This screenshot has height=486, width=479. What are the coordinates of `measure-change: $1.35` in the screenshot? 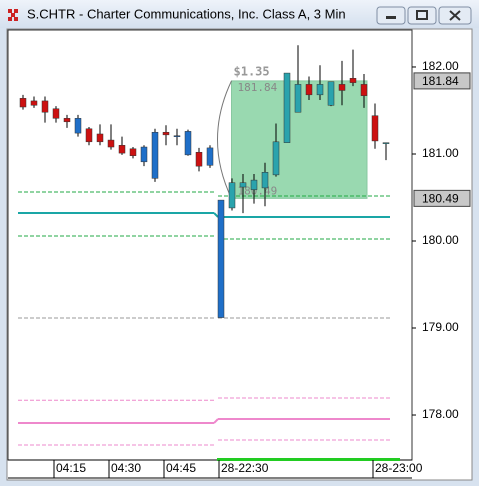 It's located at (252, 71).